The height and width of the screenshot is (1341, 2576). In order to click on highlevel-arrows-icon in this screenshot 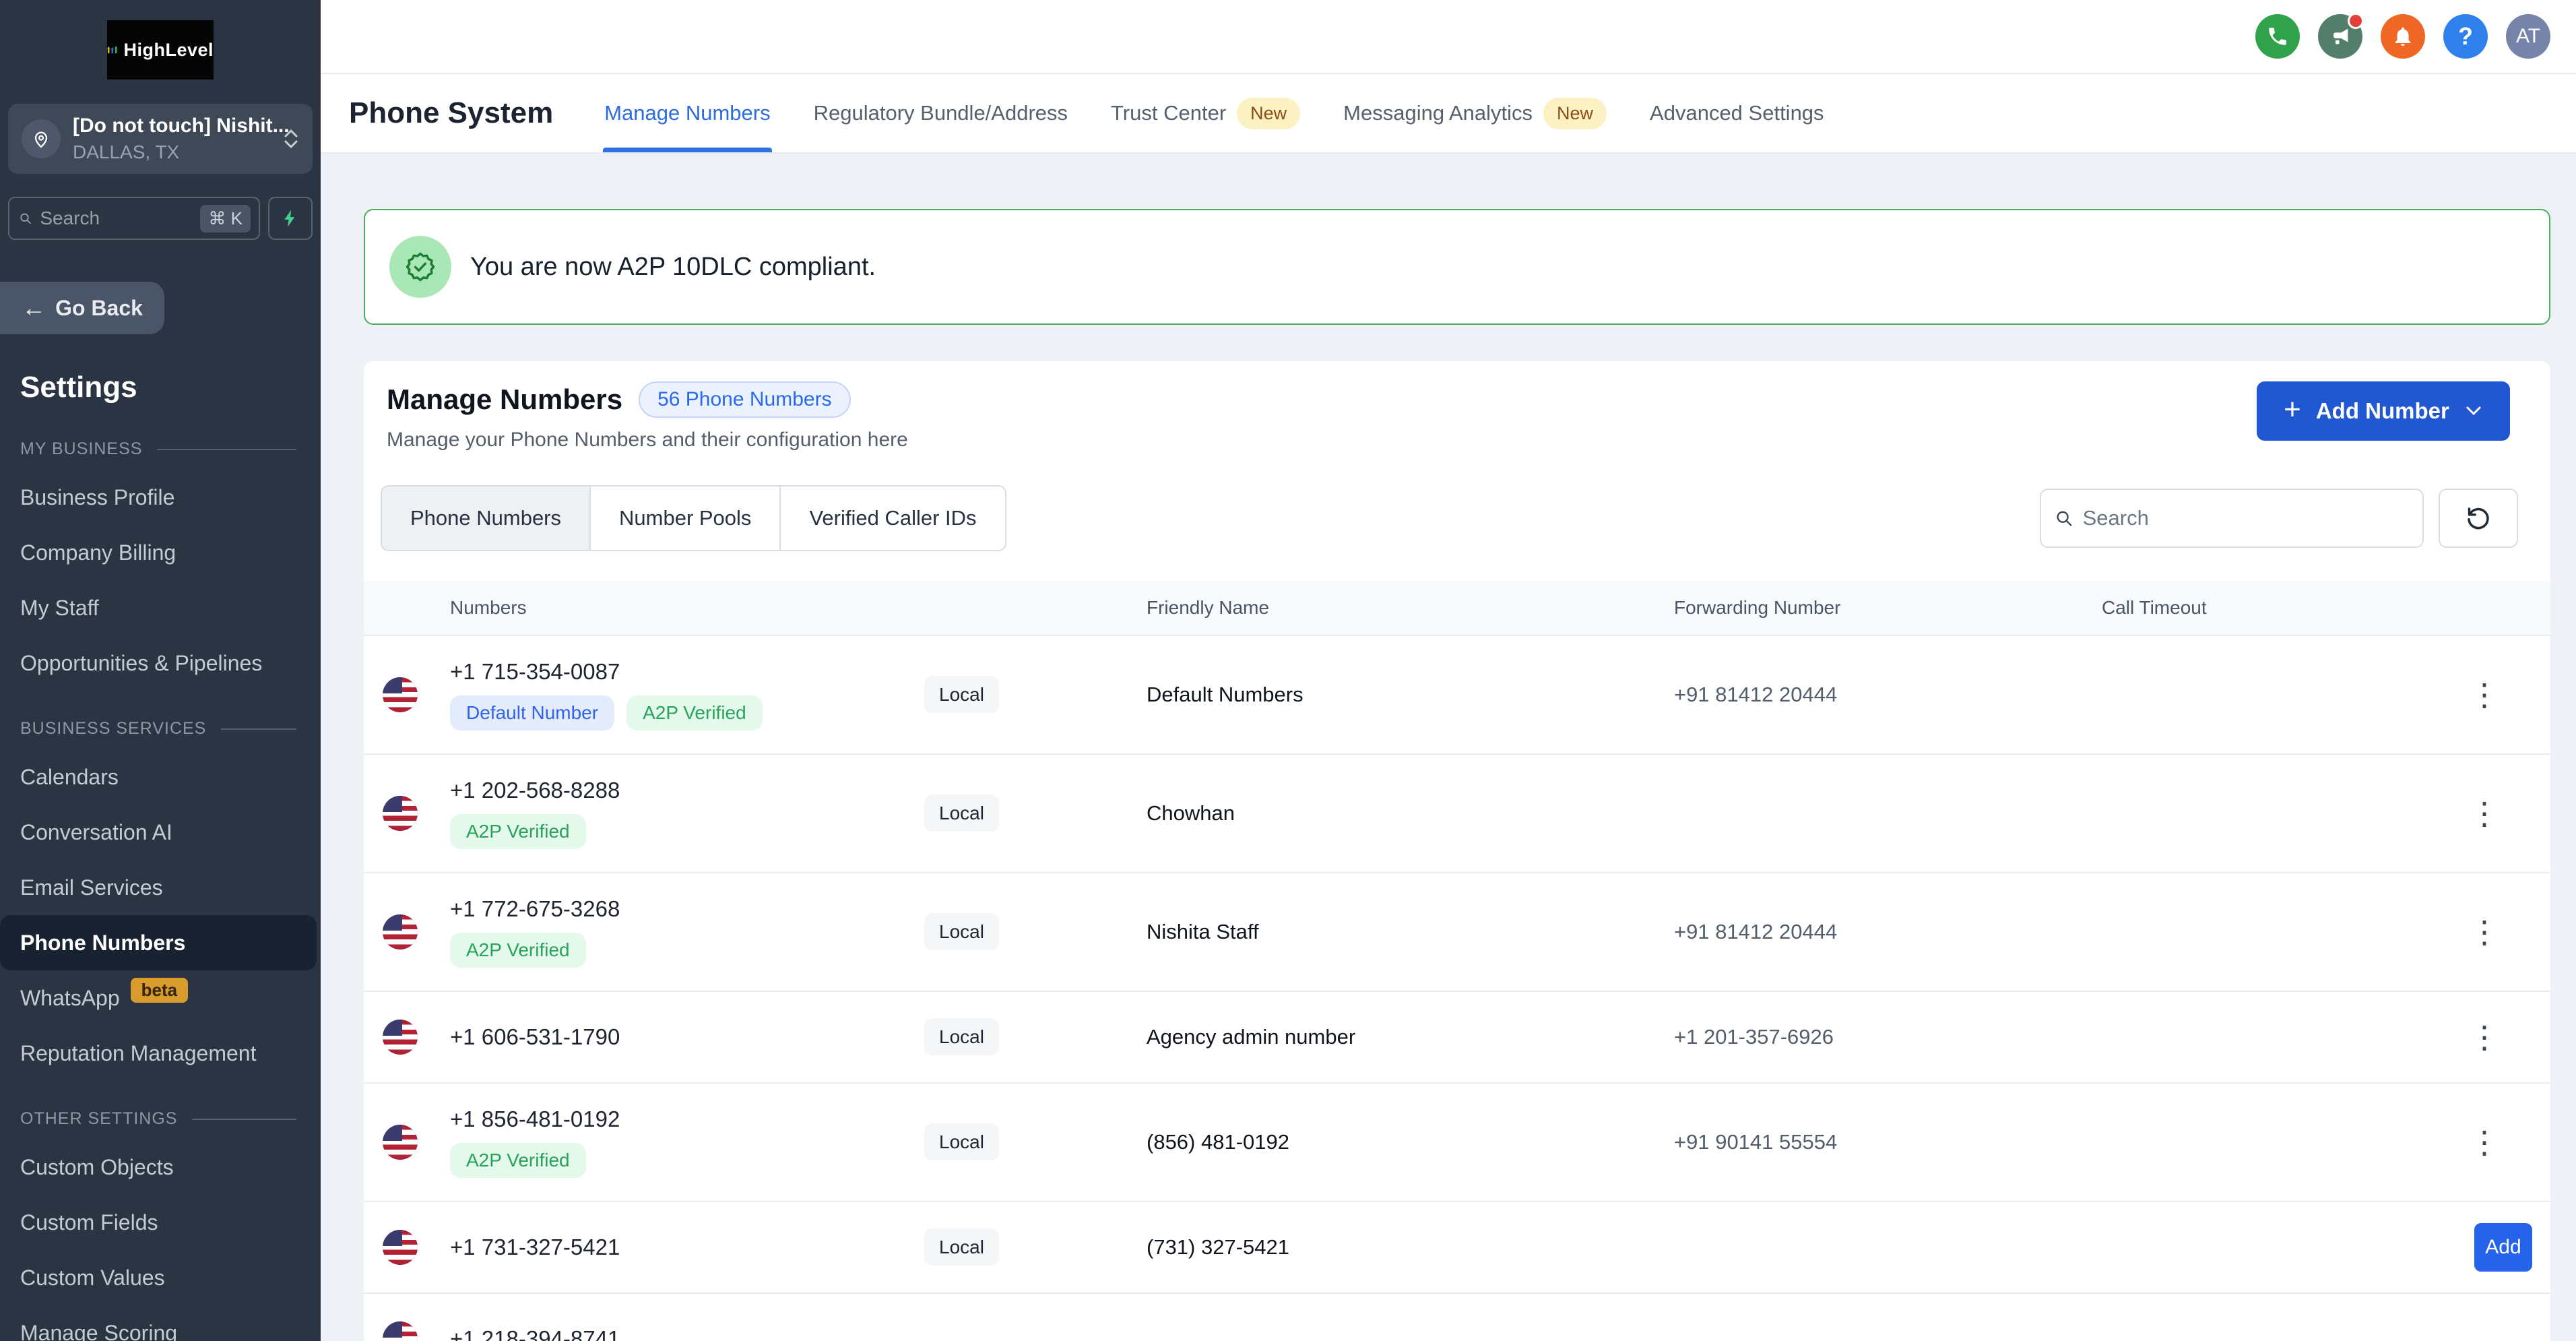, I will do `click(113, 50)`.